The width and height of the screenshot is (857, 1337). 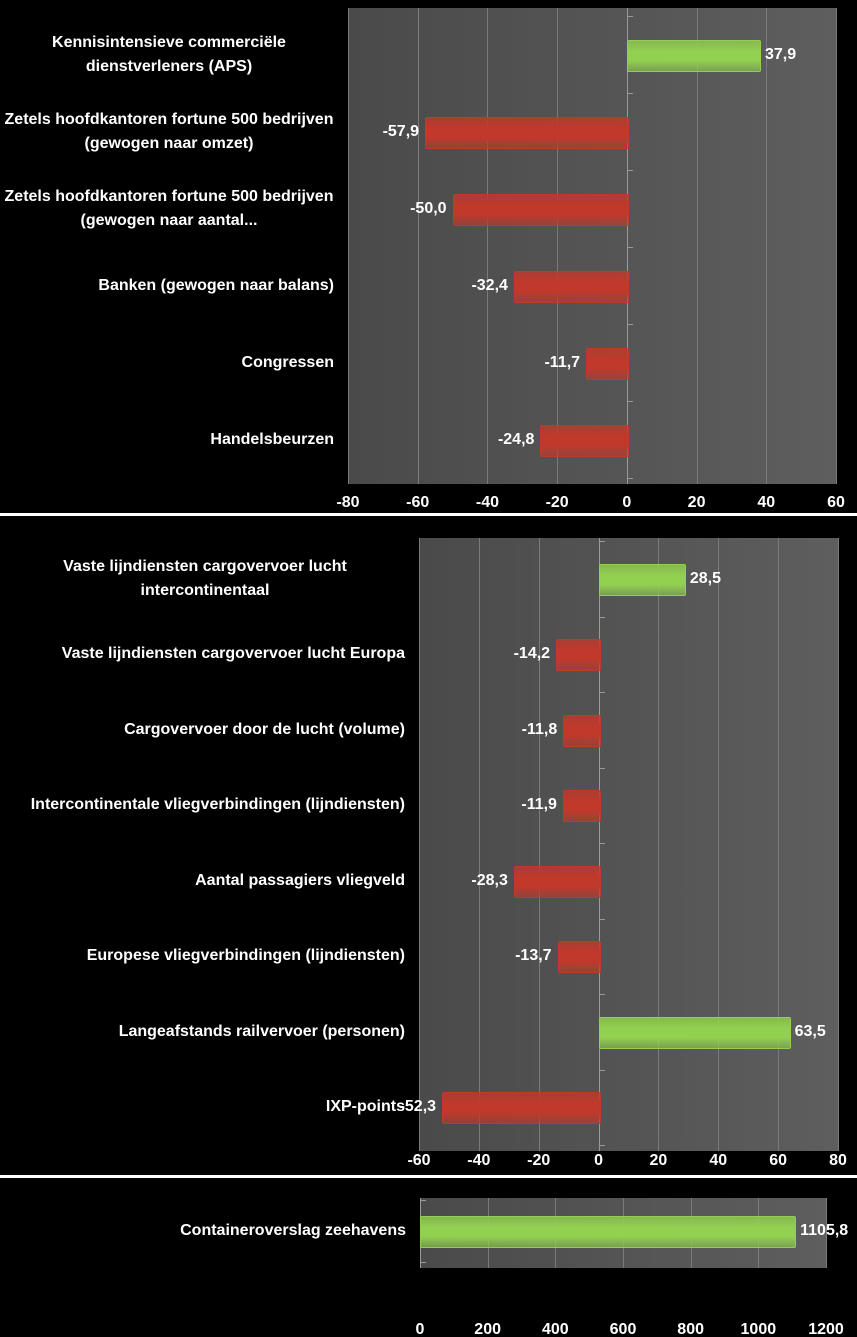 I want to click on data-label: 28,5, so click(x=705, y=578).